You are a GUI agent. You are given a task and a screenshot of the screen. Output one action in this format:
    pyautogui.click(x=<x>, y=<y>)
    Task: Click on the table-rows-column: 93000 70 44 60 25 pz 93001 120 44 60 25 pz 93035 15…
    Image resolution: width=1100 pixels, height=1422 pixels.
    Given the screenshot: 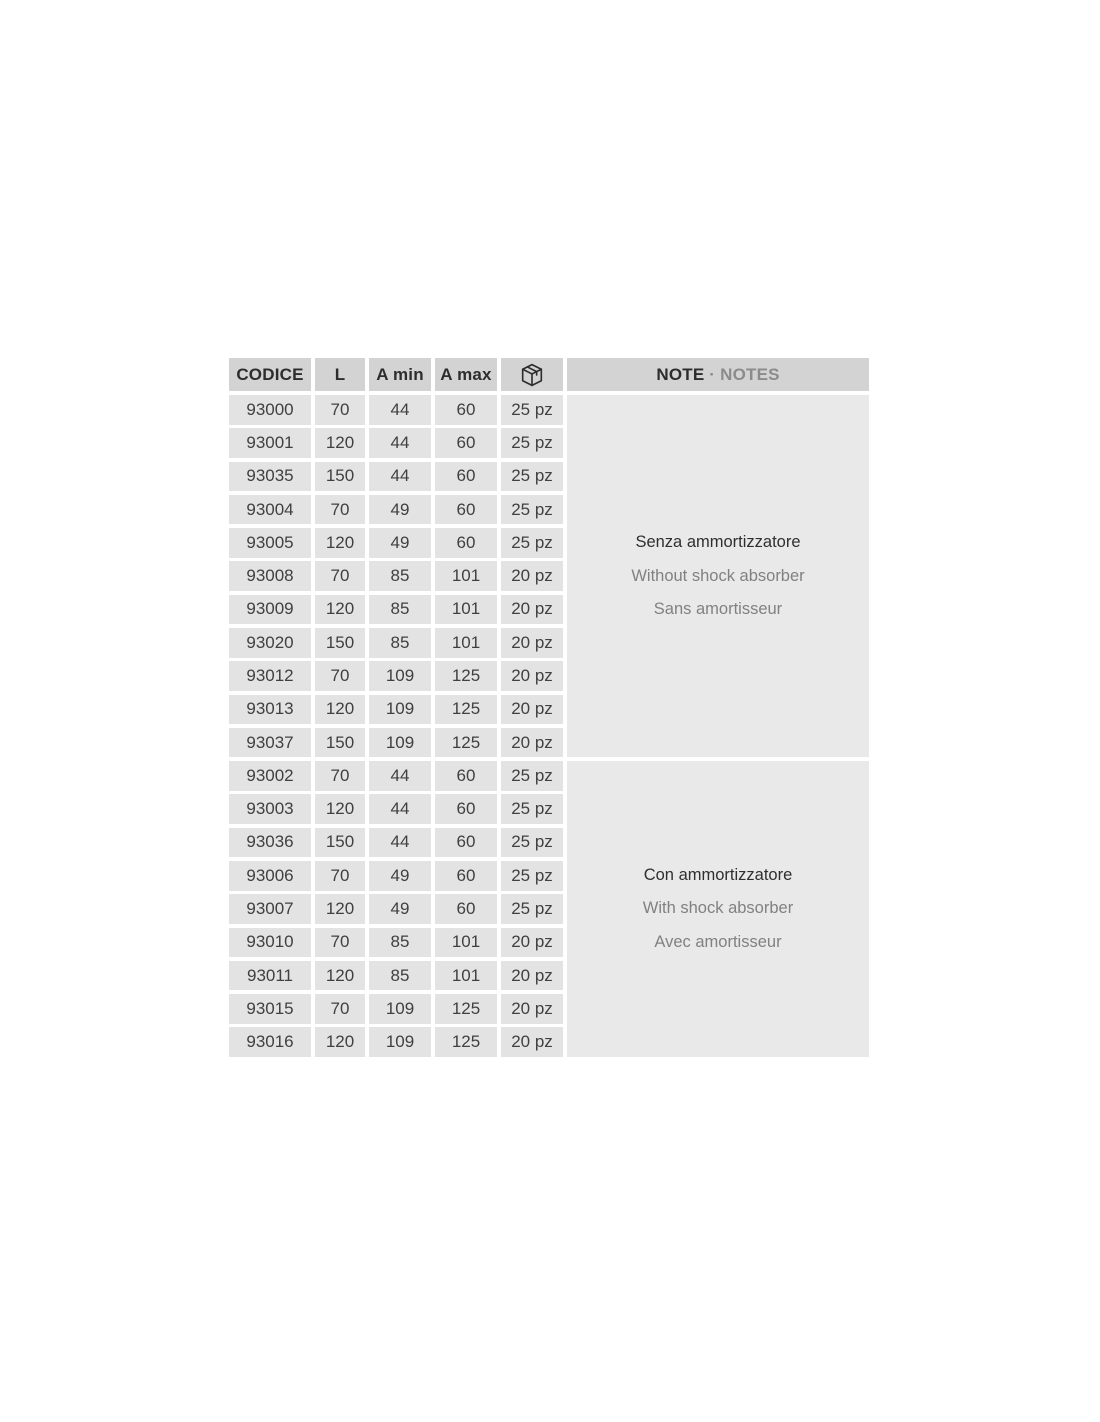 What is the action you would take?
    pyautogui.click(x=396, y=576)
    